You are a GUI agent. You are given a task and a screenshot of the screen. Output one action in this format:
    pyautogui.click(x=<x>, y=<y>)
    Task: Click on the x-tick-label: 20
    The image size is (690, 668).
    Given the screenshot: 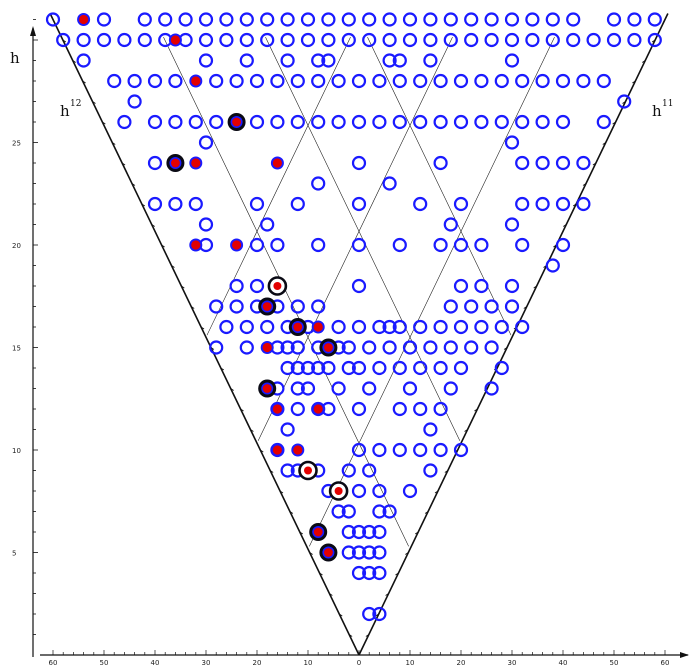 What is the action you would take?
    pyautogui.click(x=461, y=663)
    